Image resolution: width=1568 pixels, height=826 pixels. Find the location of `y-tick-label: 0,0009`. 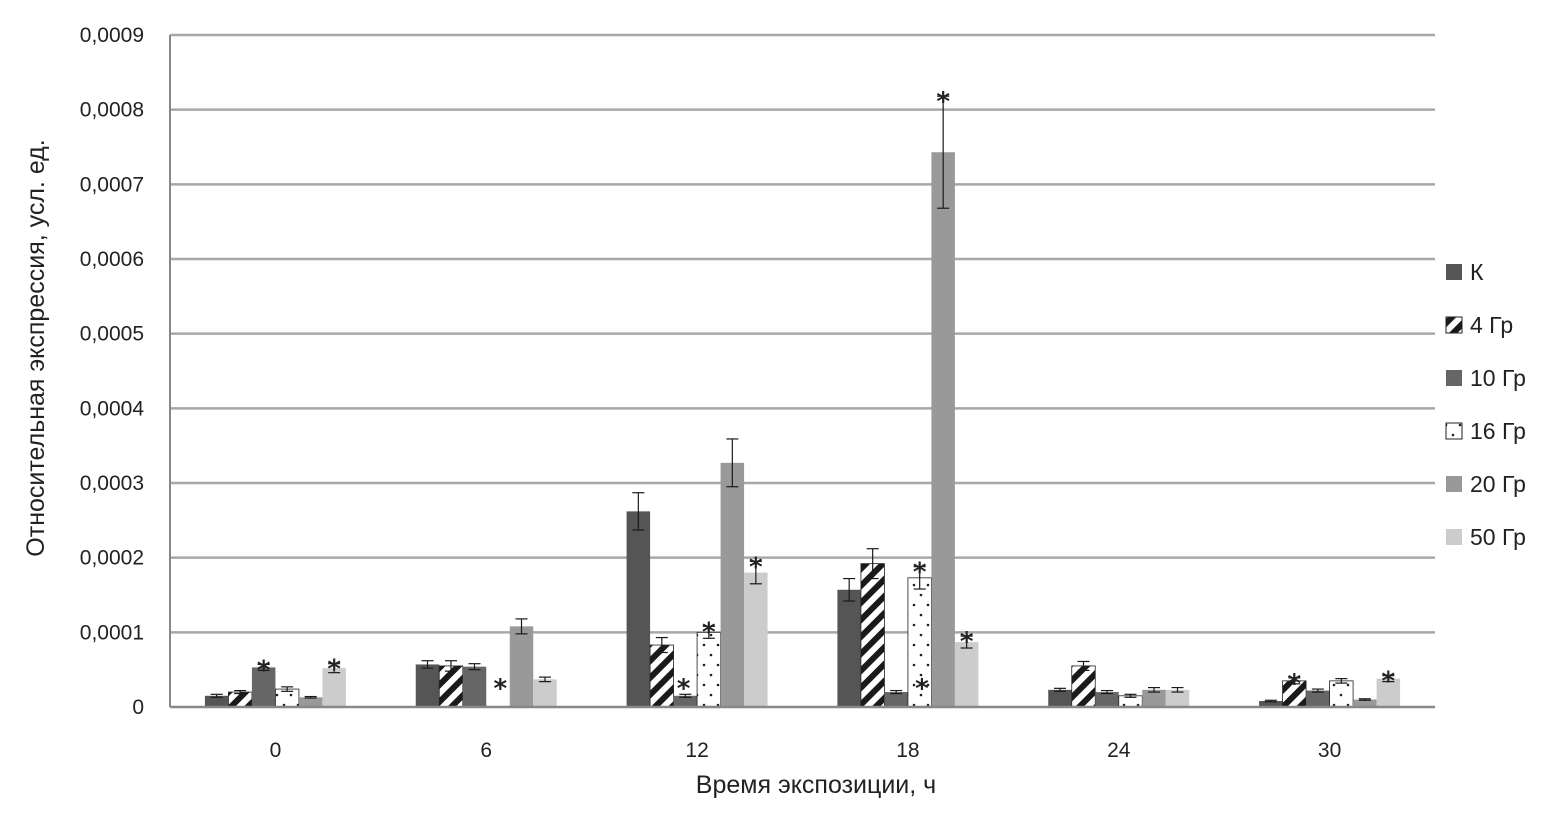

y-tick-label: 0,0009 is located at coordinates (112, 35).